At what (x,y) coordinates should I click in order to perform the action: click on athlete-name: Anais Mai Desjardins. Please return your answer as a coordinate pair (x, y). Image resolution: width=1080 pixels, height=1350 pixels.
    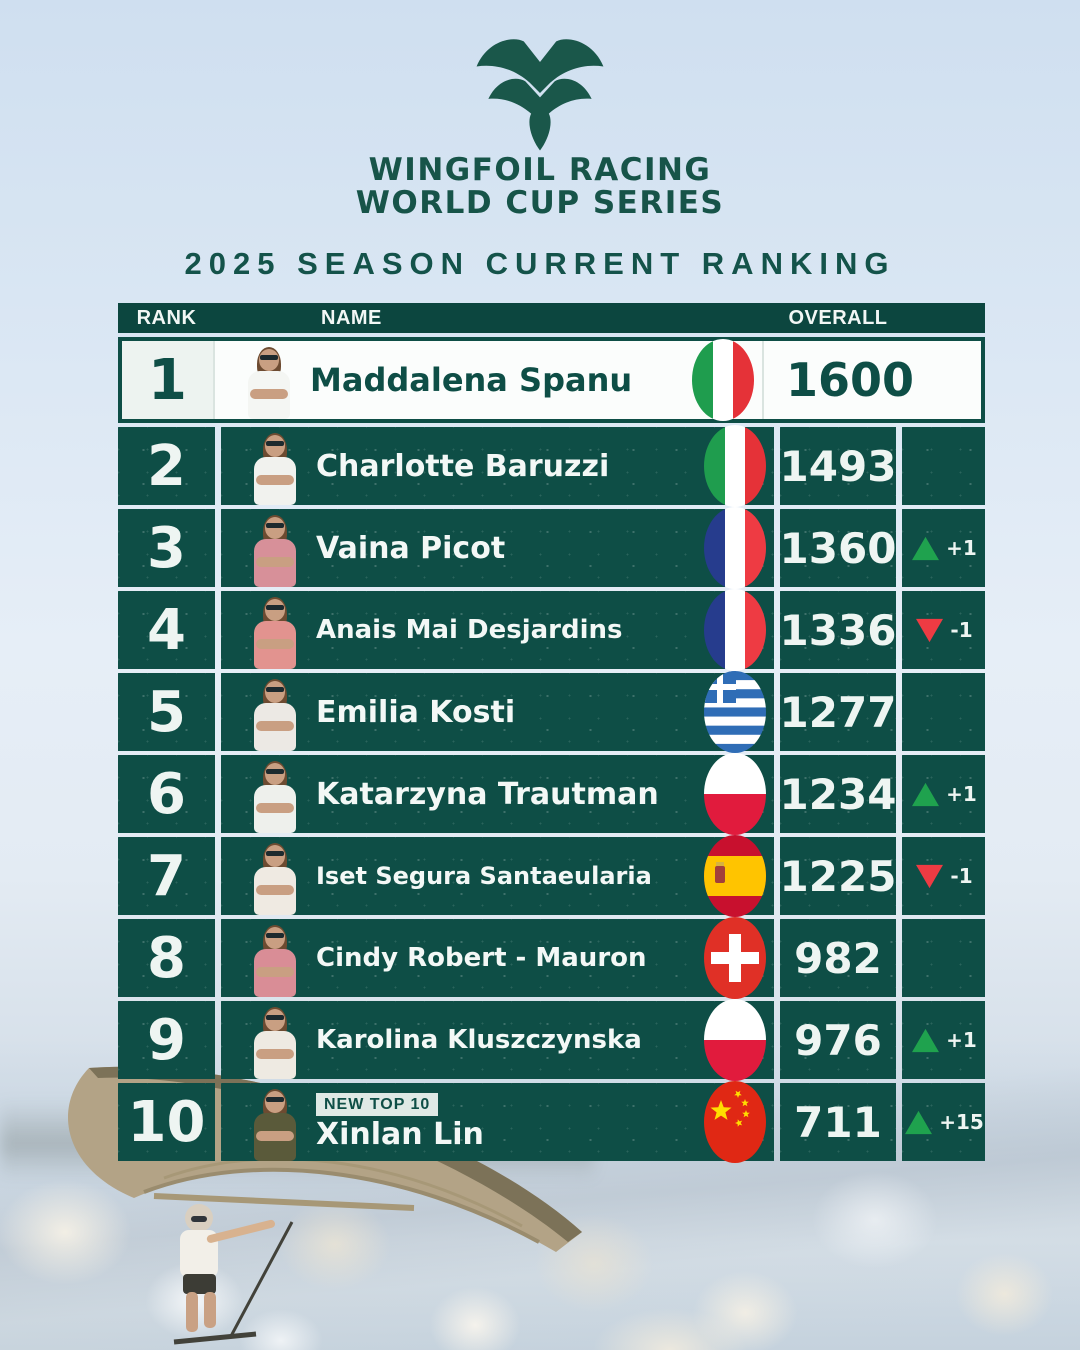
    Looking at the image, I should click on (469, 630).